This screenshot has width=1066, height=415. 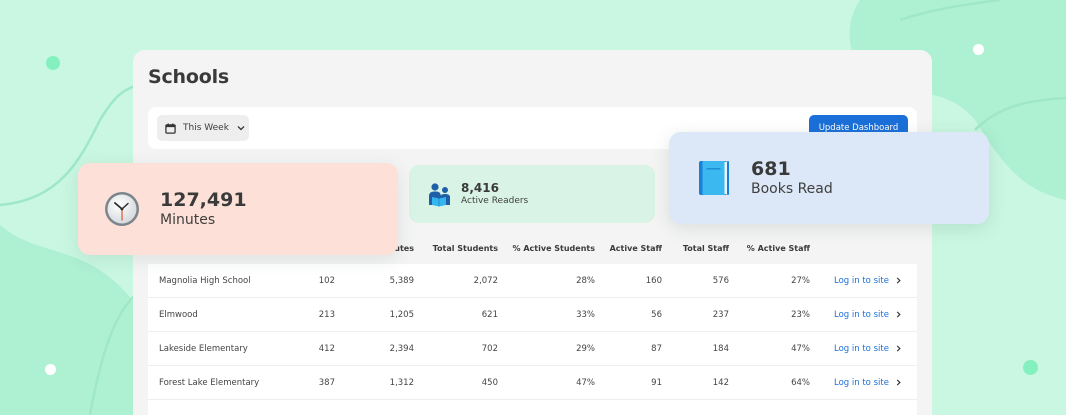 I want to click on page-title: Schools, so click(x=189, y=77).